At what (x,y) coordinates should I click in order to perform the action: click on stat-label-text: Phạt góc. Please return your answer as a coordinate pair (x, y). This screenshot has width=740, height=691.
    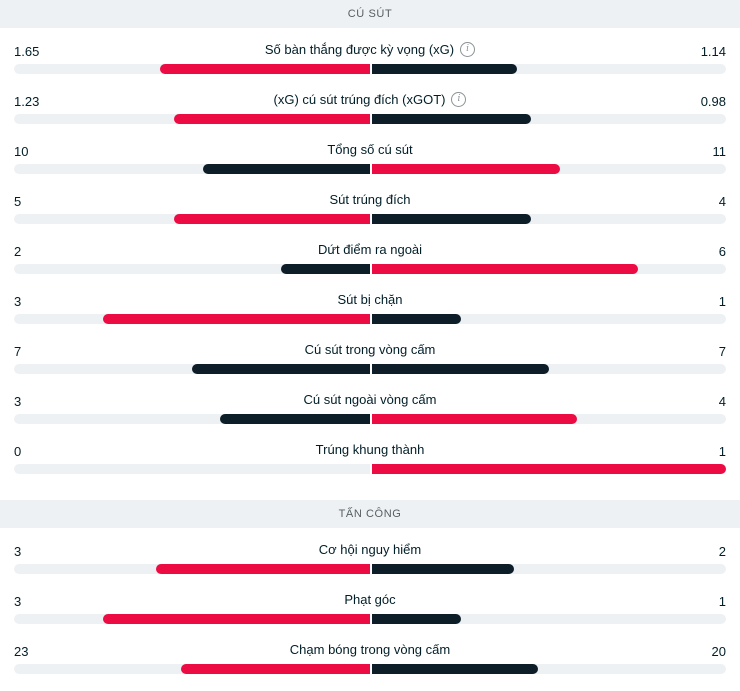
    Looking at the image, I should click on (370, 599).